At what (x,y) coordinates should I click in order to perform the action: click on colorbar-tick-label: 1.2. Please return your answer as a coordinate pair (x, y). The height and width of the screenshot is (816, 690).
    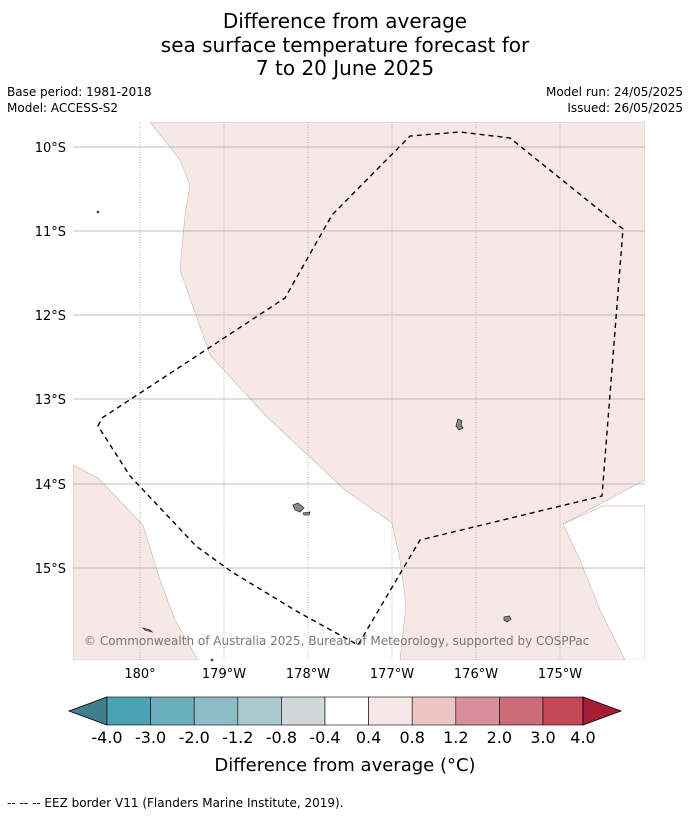
    Looking at the image, I should click on (456, 737).